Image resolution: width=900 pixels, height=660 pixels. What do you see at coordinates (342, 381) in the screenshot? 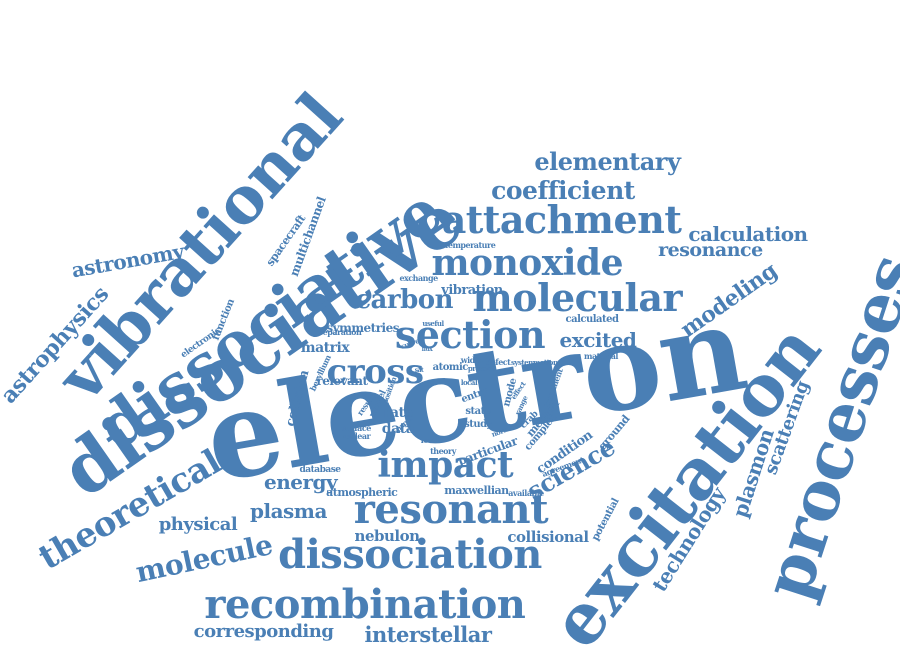
I see `word-relevant: relevant` at bounding box center [342, 381].